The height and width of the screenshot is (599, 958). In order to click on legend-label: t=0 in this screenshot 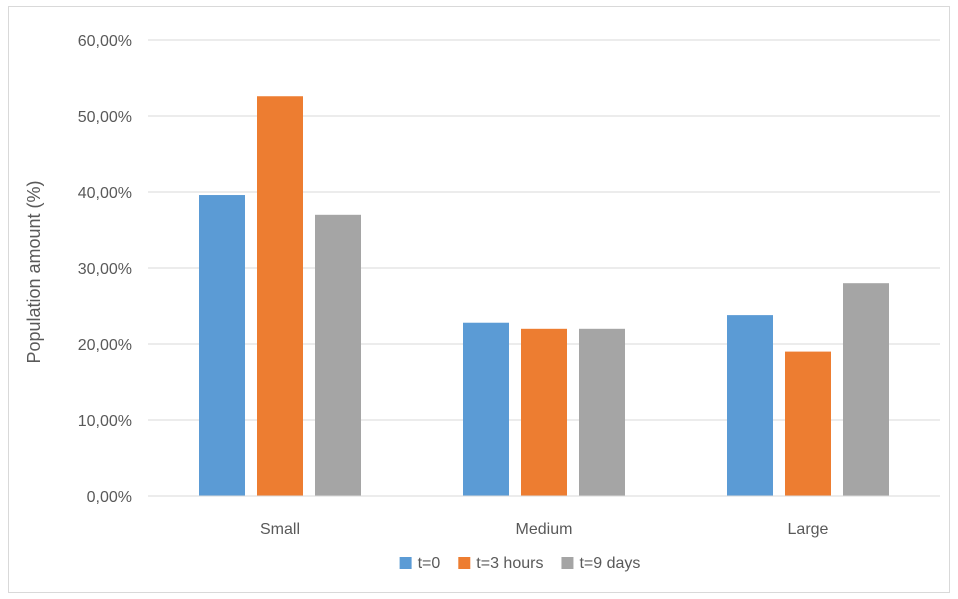, I will do `click(429, 563)`.